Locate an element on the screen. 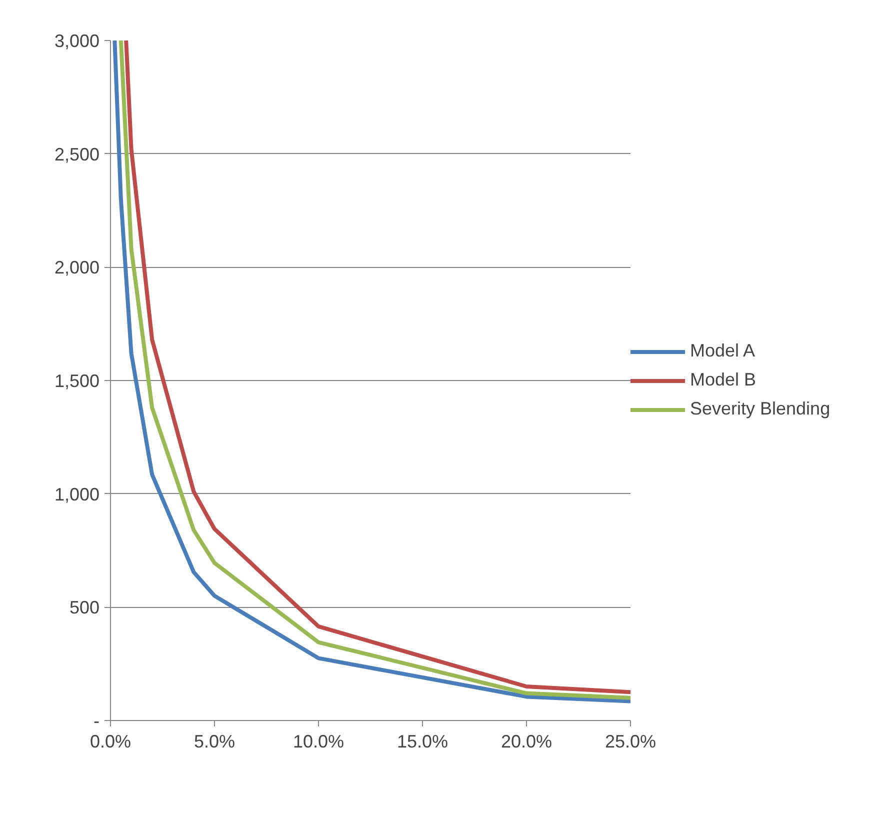 This screenshot has height=837, width=874. y-tick-label: 2,000 is located at coordinates (77, 268).